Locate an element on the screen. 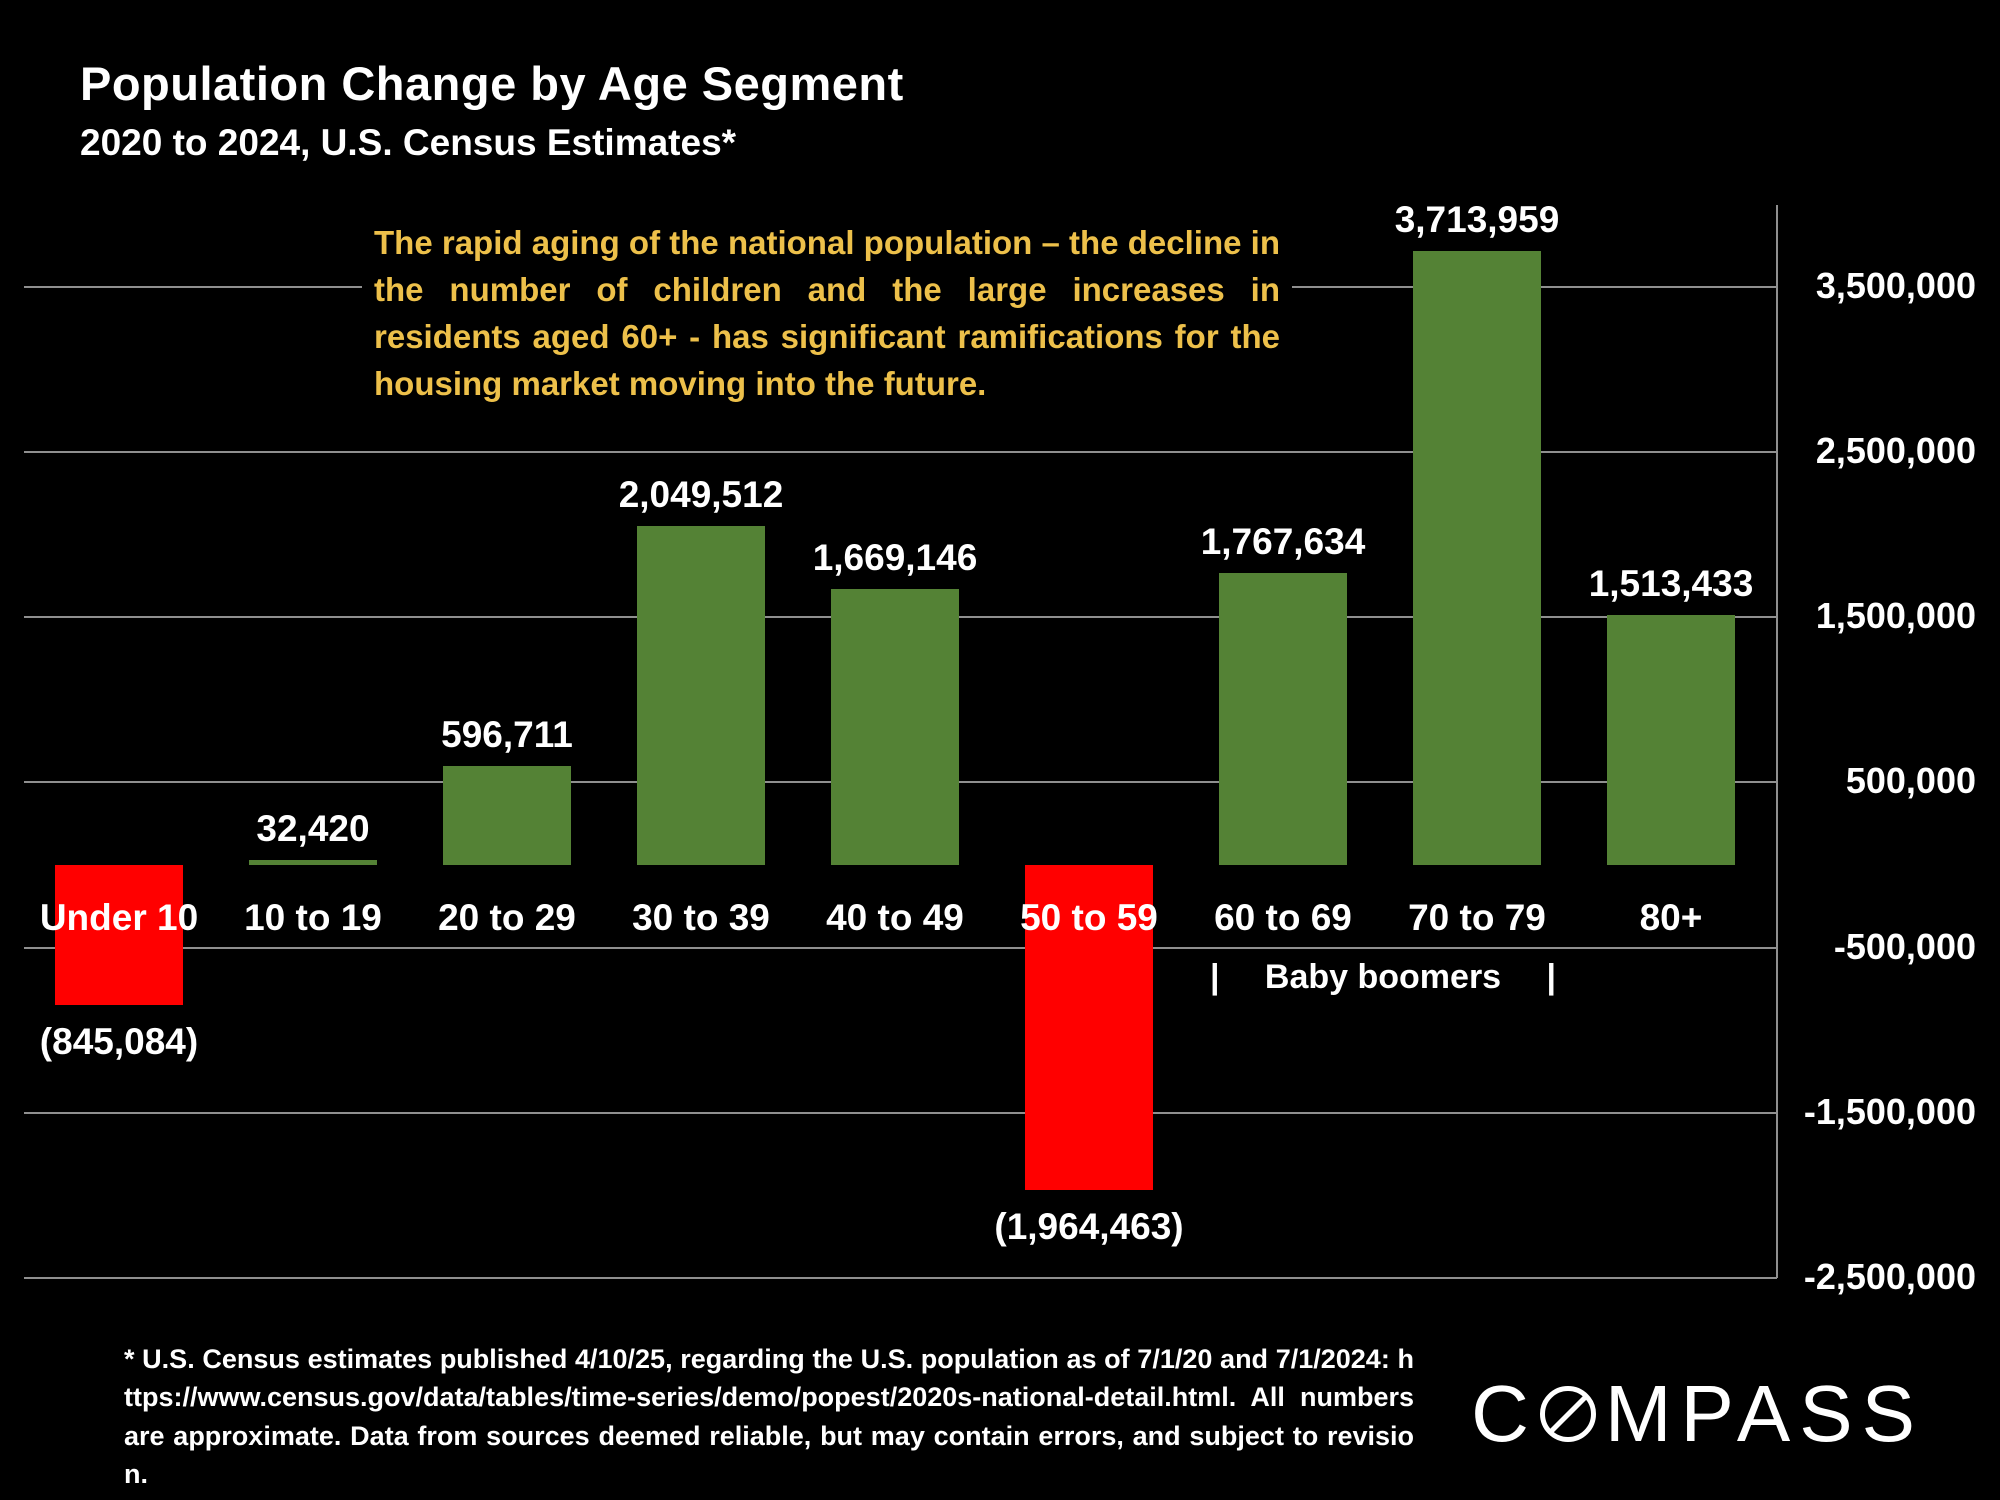 Image resolution: width=2000 pixels, height=1500 pixels. category-label: 40 to 49 is located at coordinates (895, 917).